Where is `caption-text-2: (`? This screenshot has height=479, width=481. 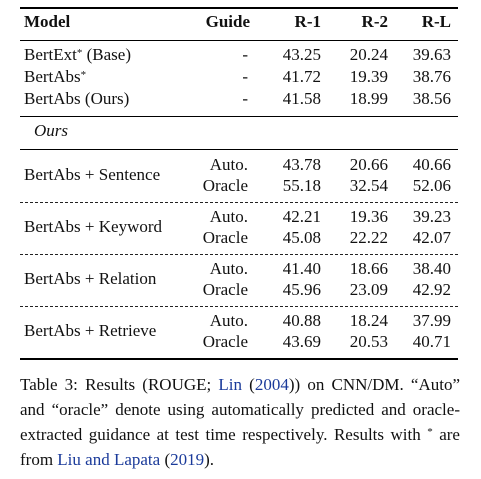
caption-text-2: ( is located at coordinates (248, 384).